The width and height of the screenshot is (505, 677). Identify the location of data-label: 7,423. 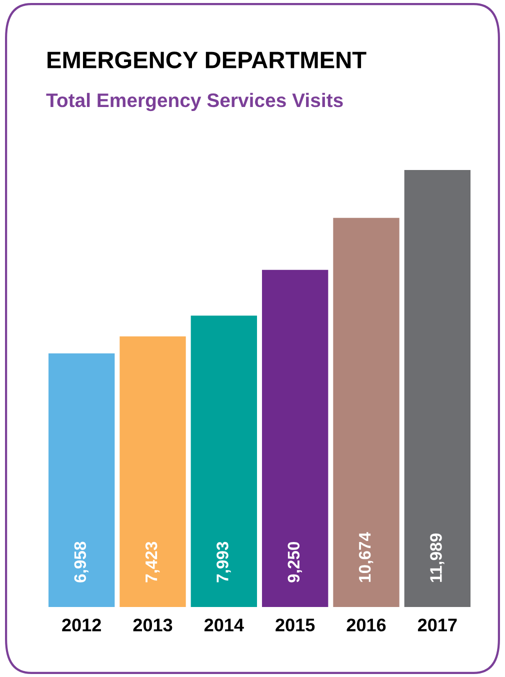
(152, 562).